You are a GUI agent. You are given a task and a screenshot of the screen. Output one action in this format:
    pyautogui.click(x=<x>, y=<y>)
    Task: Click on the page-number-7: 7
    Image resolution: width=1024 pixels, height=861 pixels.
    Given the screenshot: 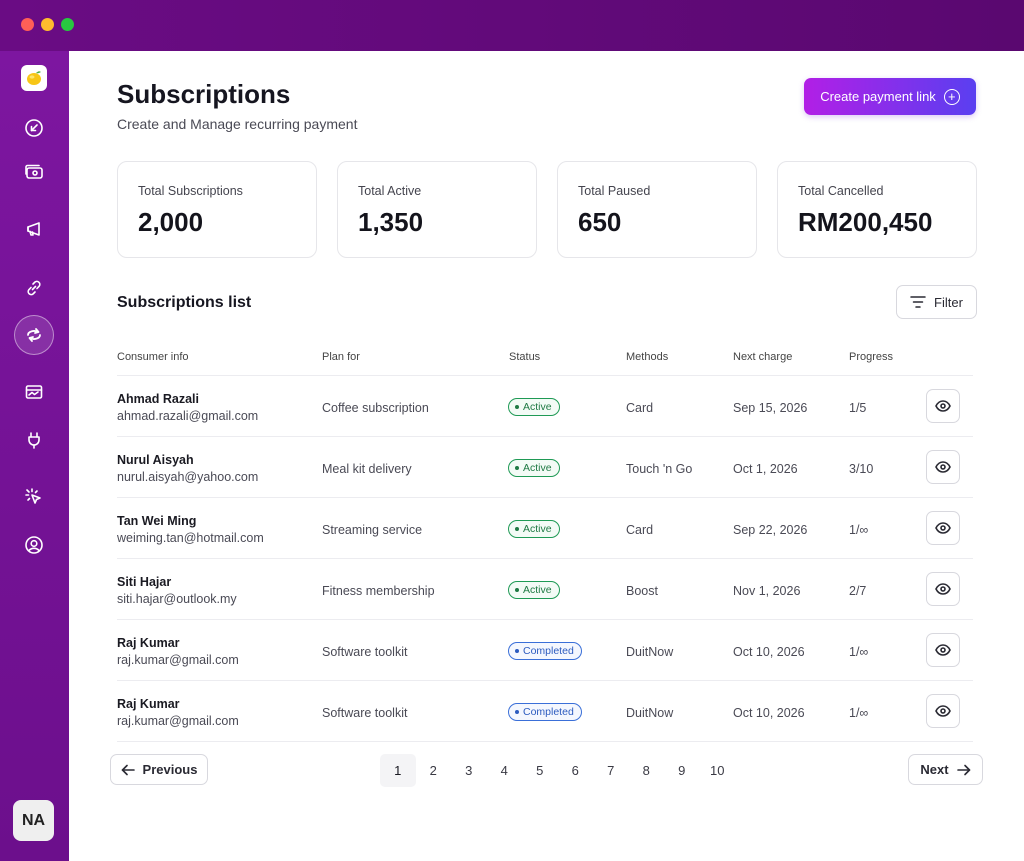 What is the action you would take?
    pyautogui.click(x=611, y=770)
    